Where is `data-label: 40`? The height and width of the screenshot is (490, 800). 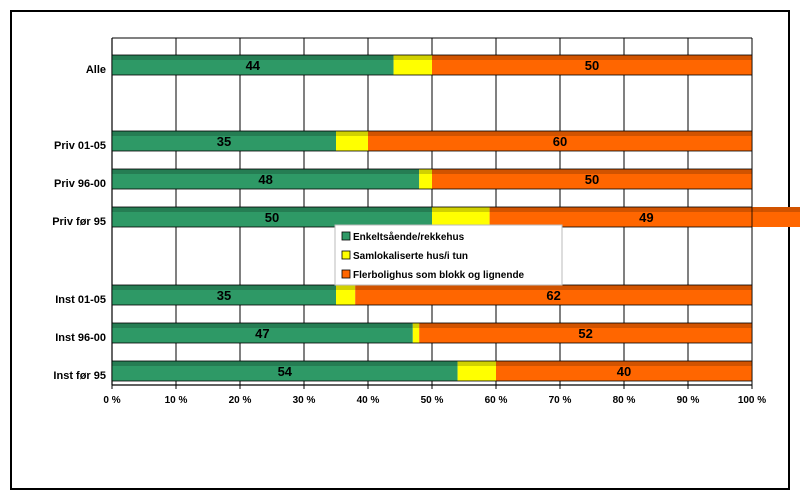 data-label: 40 is located at coordinates (624, 371).